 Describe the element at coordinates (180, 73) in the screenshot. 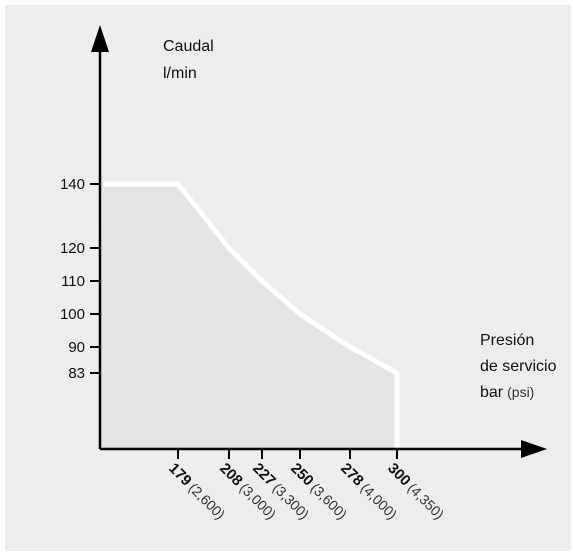

I see `y-axis-title-line2: l/min` at that location.